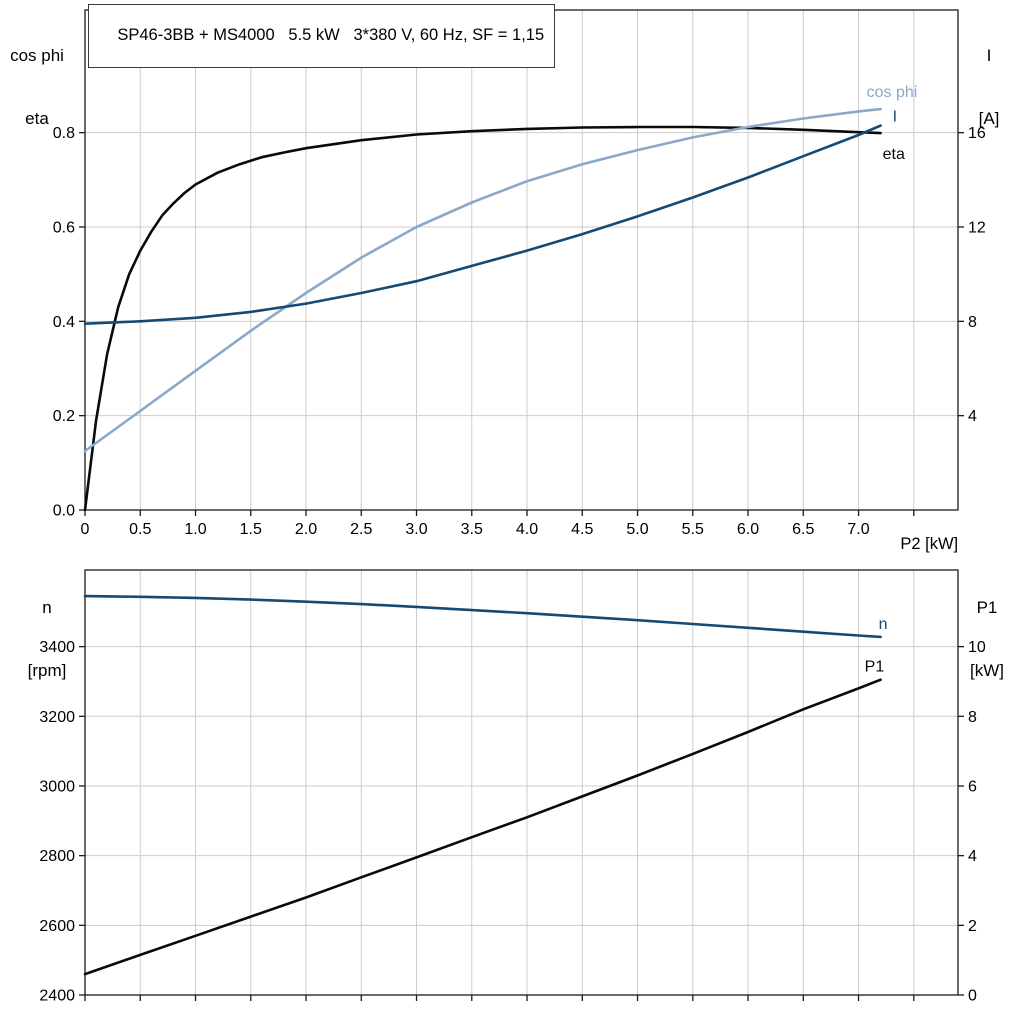  Describe the element at coordinates (57, 717) in the screenshot. I see `tick-label-left: 3200` at that location.